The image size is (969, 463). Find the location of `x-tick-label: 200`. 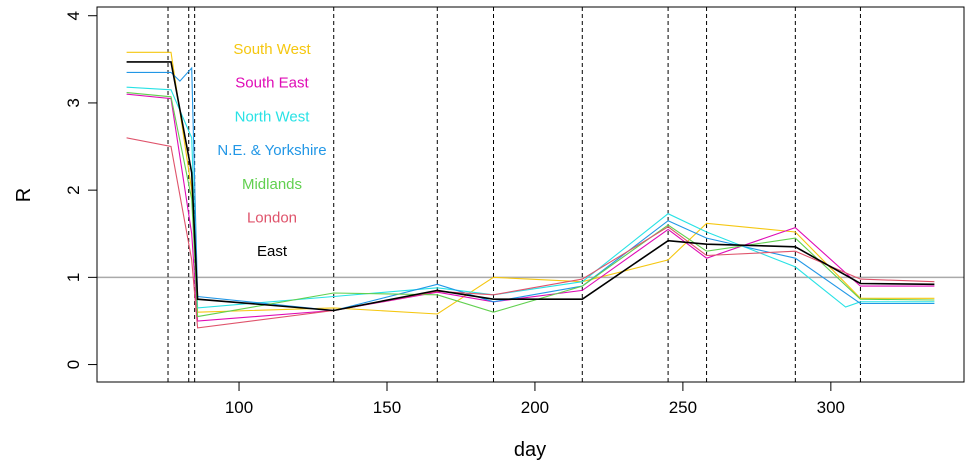

x-tick-label: 200 is located at coordinates (535, 407).